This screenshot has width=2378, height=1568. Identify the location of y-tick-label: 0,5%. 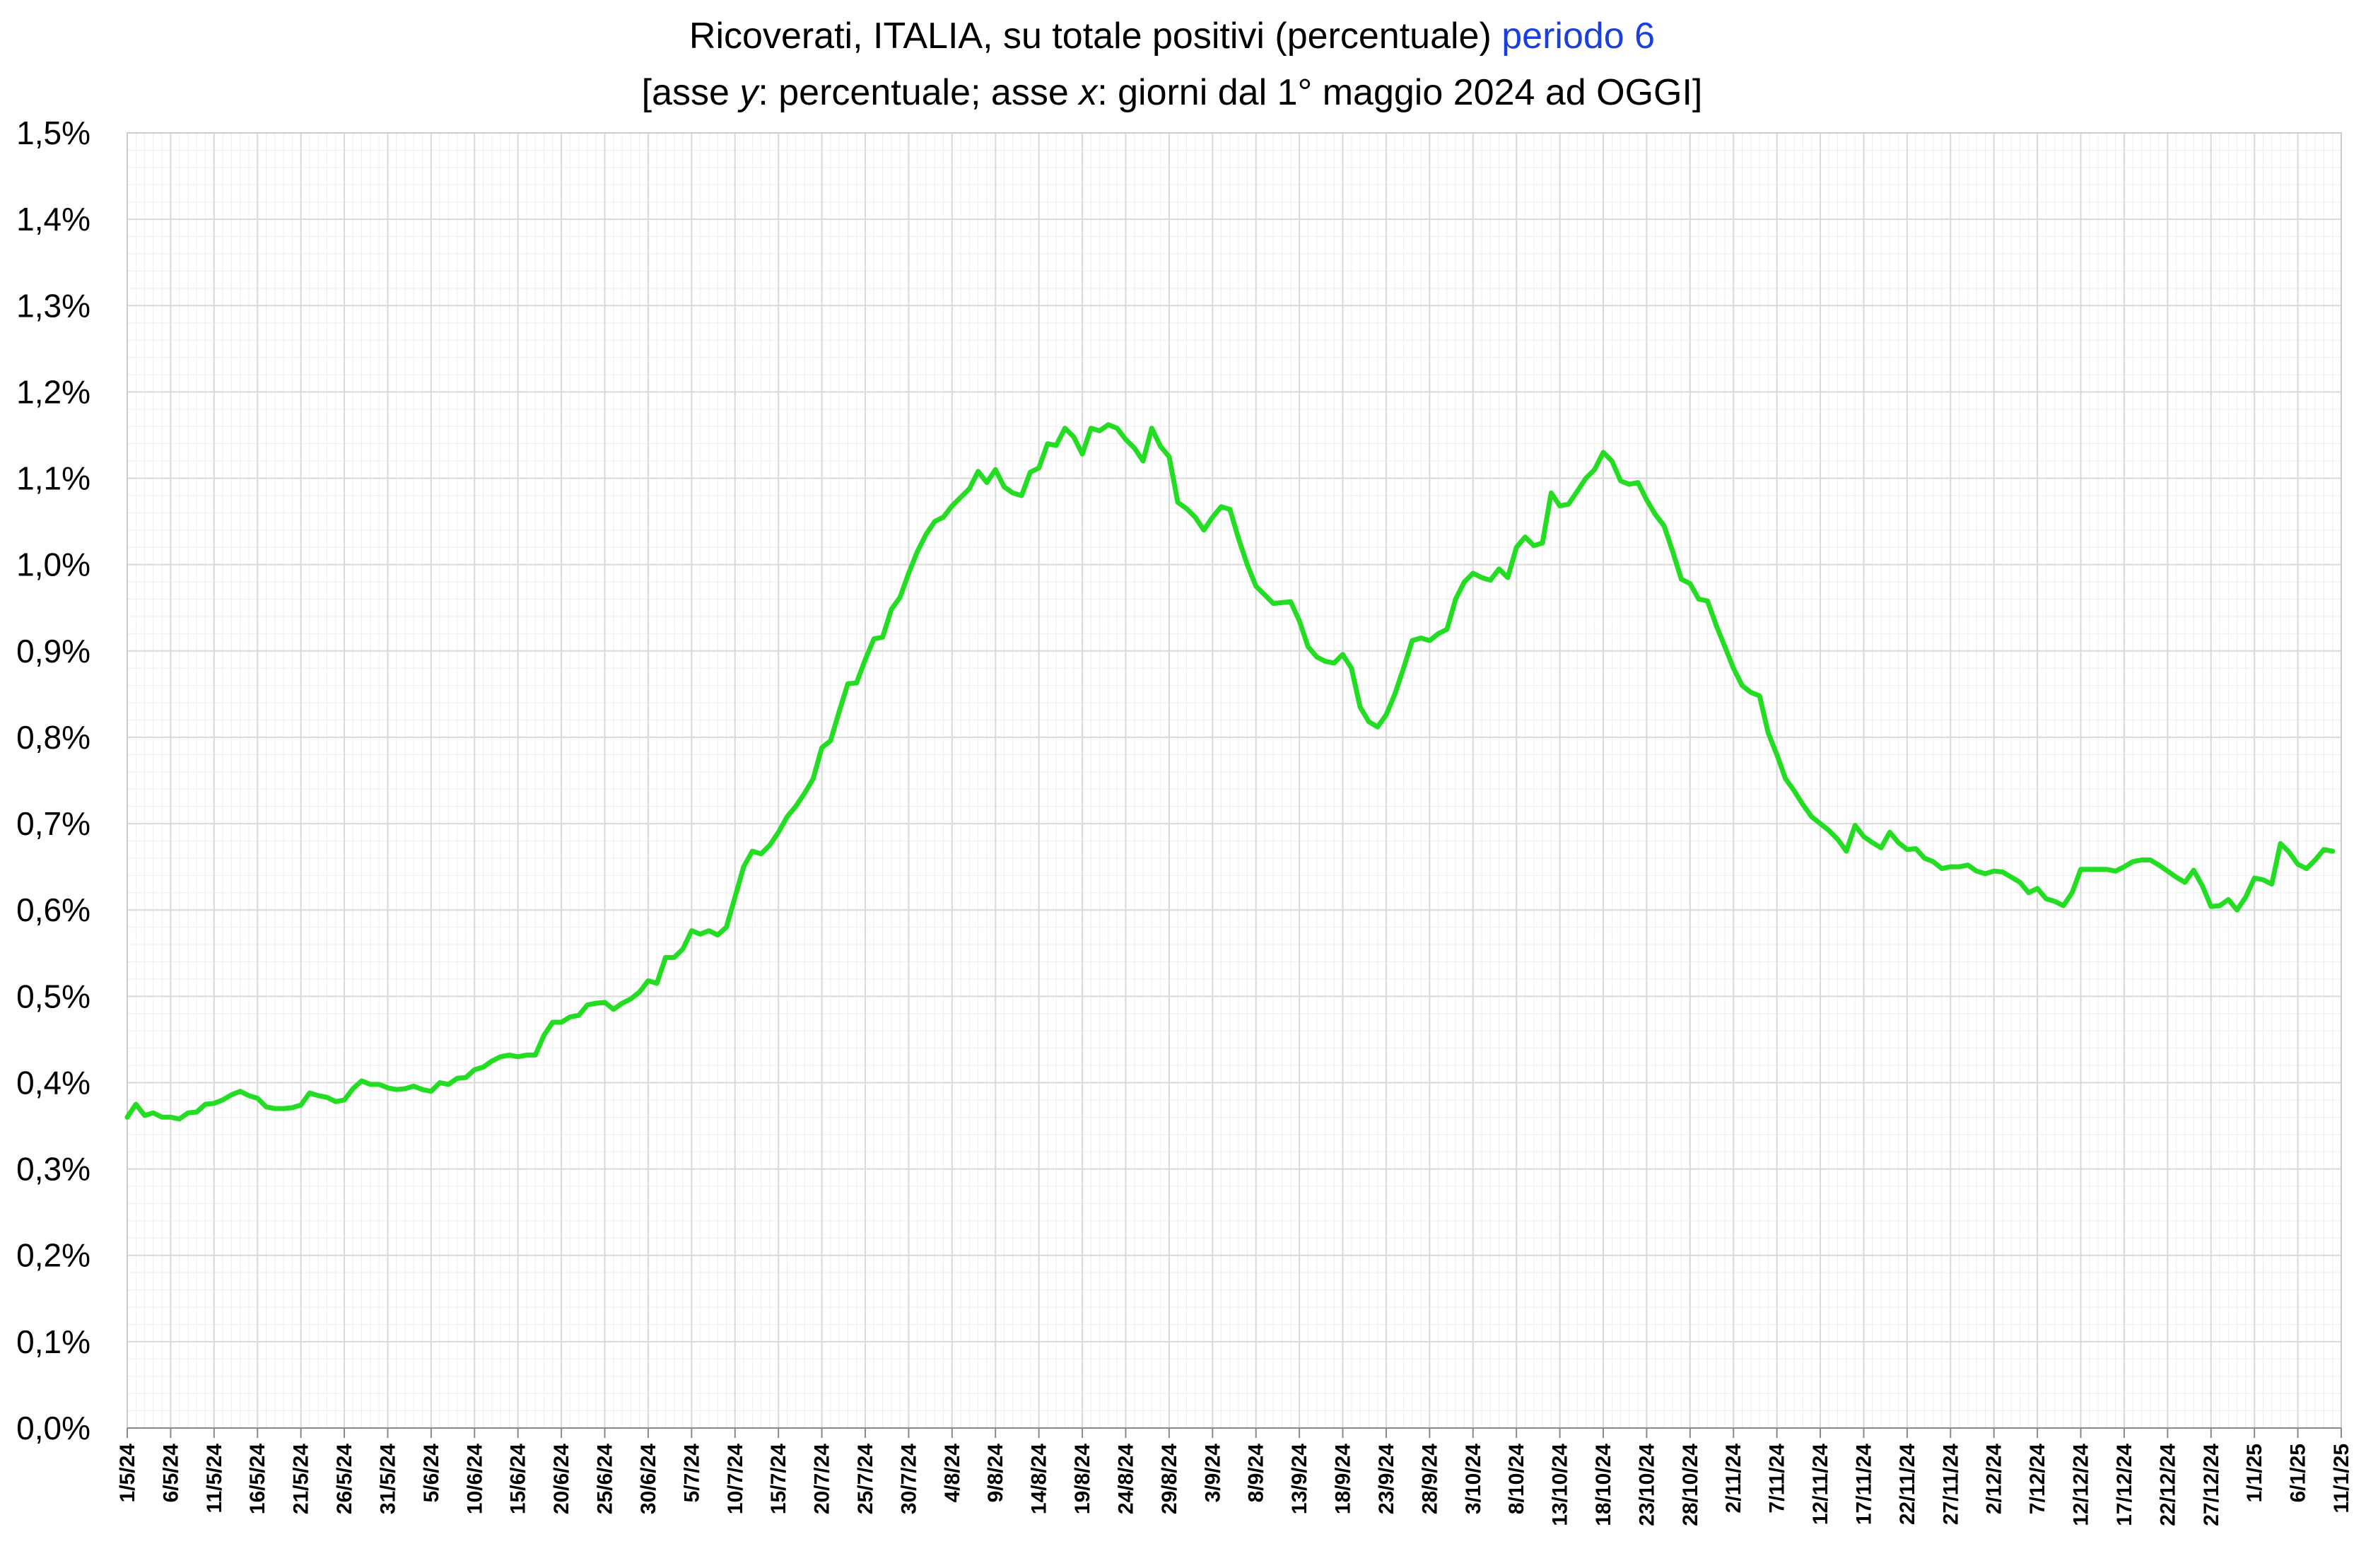
(53, 996).